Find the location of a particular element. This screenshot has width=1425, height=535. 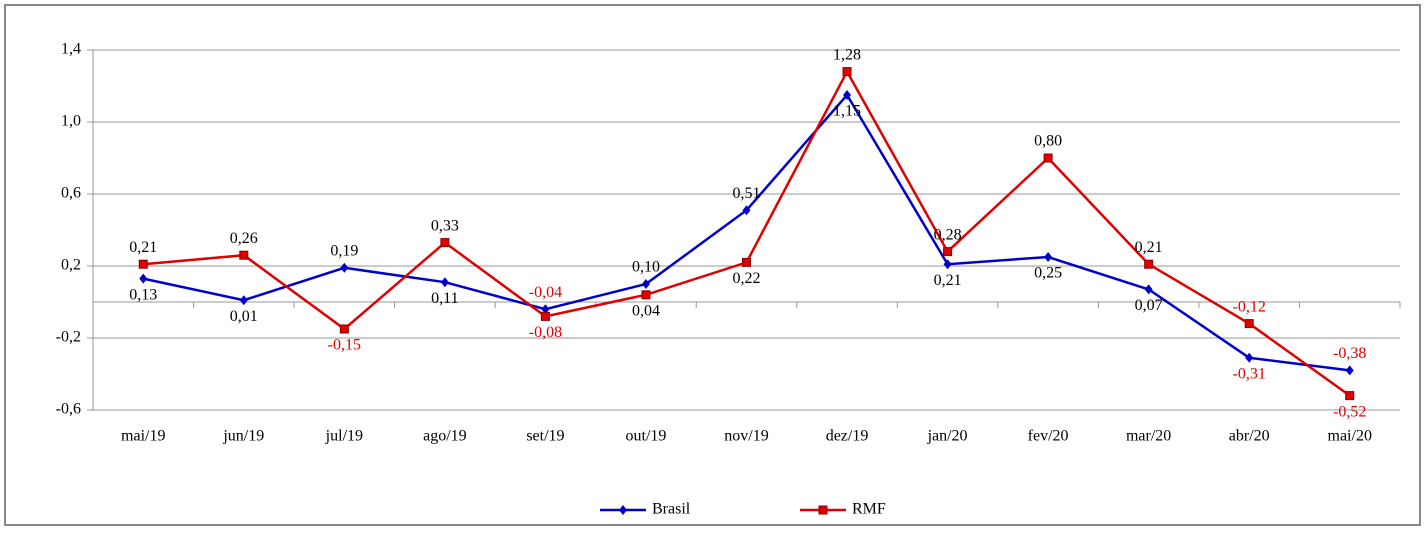

y-tick-label: 1,4 is located at coordinates (71, 49).